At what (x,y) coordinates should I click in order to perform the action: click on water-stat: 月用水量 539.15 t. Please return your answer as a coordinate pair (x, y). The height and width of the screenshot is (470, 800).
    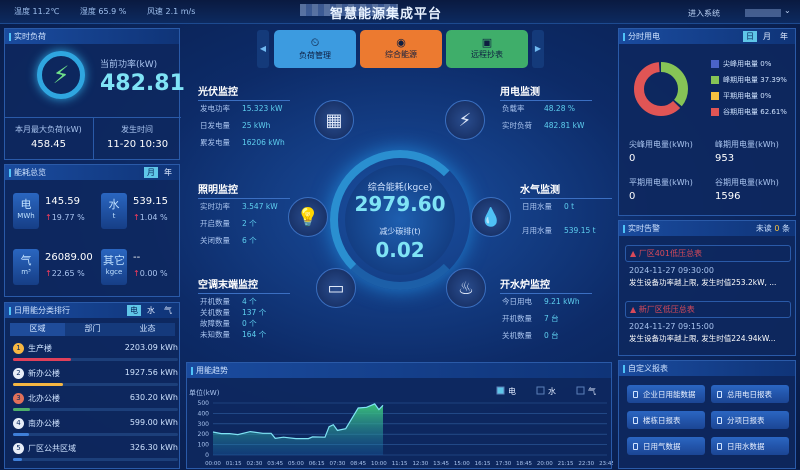
    Looking at the image, I should click on (559, 230).